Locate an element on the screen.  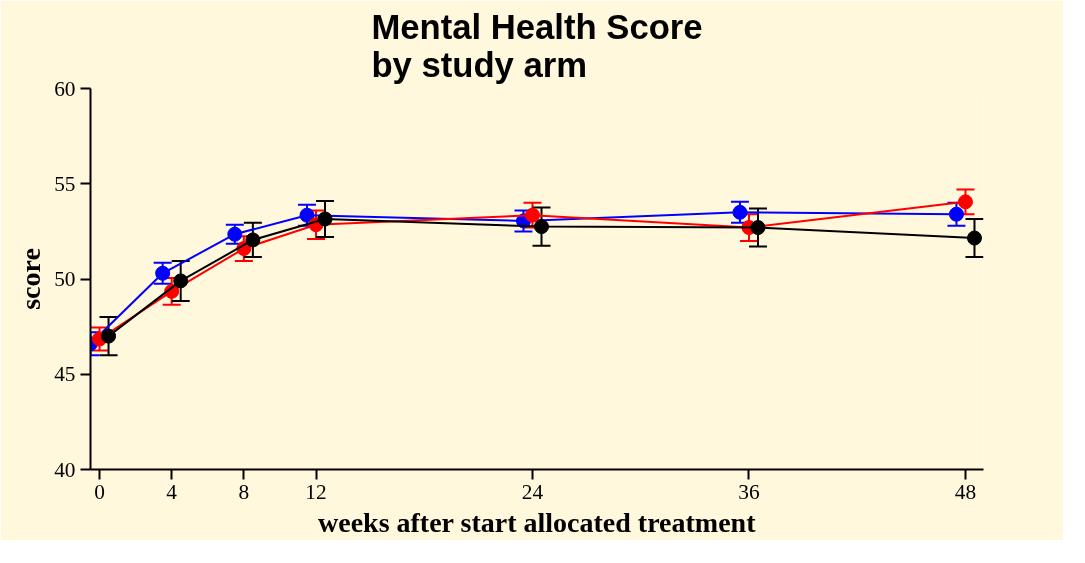
x-tick-label: 4 is located at coordinates (172, 491).